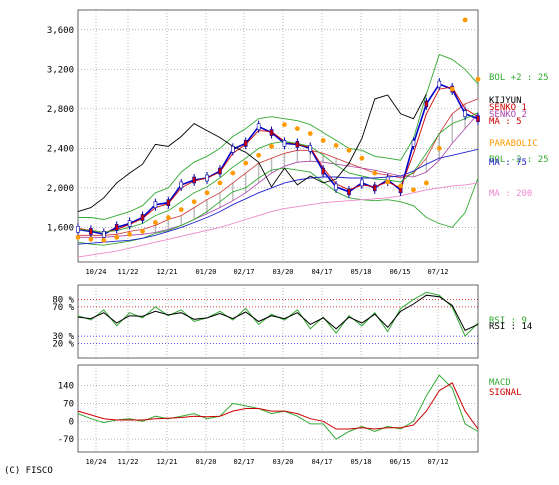 This screenshot has height=485, width=559. Describe the element at coordinates (508, 321) in the screenshot. I see `rsi-legend-label: RSI : 9` at that location.